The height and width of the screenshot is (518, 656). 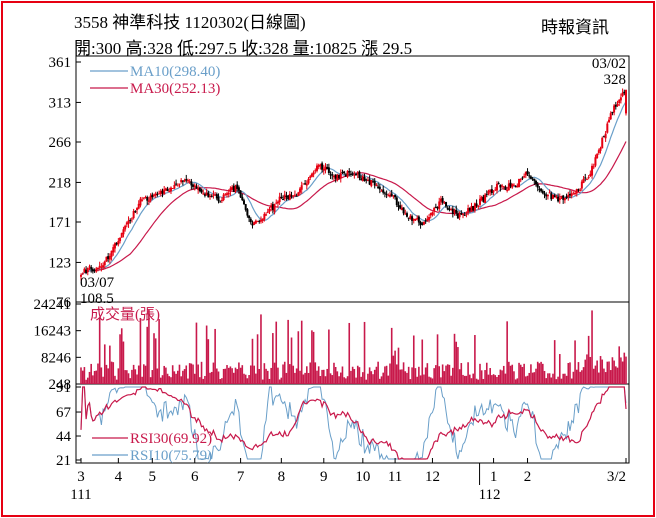 I want to click on price-tick-label: 76, so click(x=64, y=303).